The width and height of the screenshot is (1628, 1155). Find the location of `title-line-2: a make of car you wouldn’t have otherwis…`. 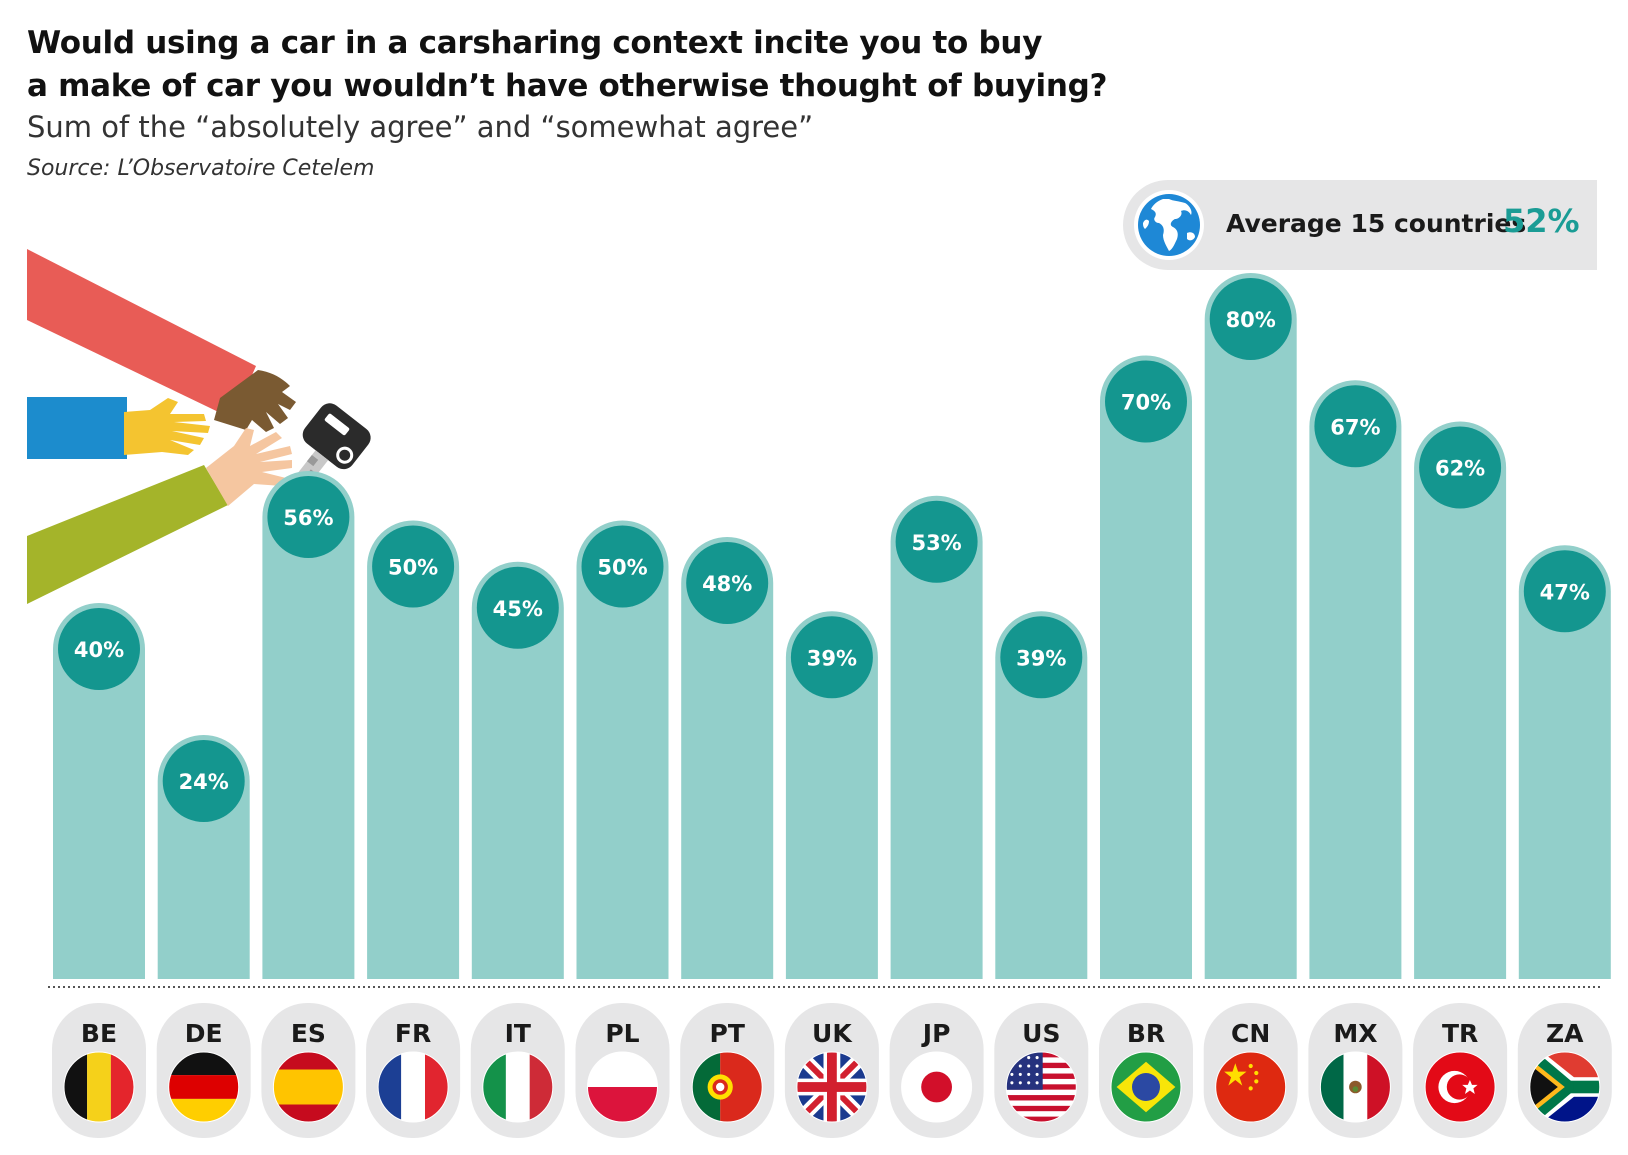

title-line-2: a make of car you wouldn’t have otherwis… is located at coordinates (567, 86).